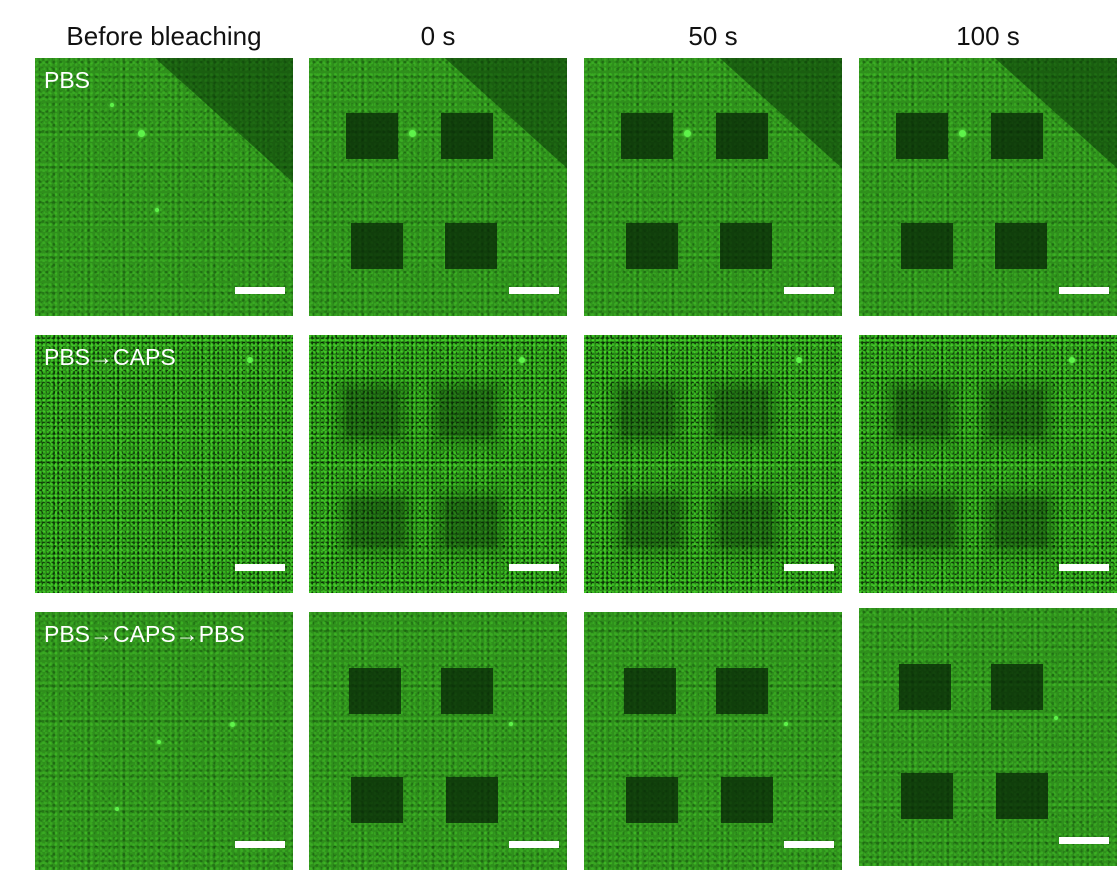 This screenshot has height=888, width=1118. I want to click on panel-pbs-caps-before: PBS→CAPS, so click(164, 464).